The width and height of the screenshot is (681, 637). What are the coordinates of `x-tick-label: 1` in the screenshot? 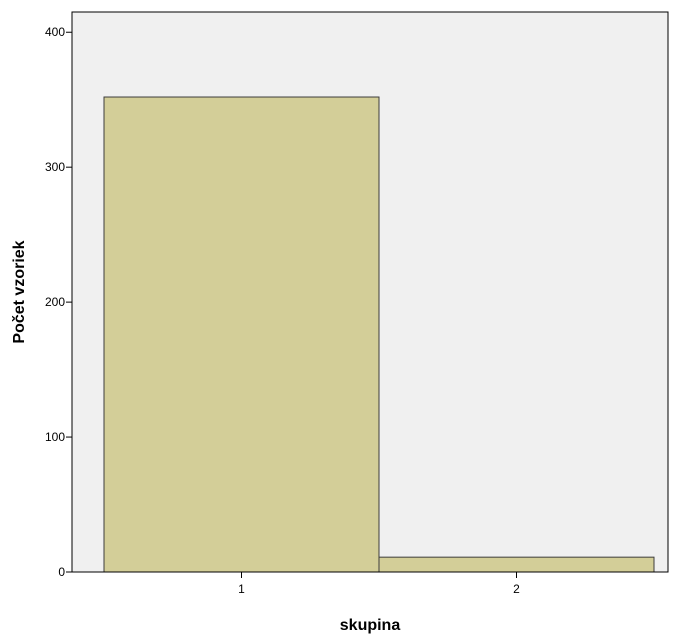 It's located at (241, 589).